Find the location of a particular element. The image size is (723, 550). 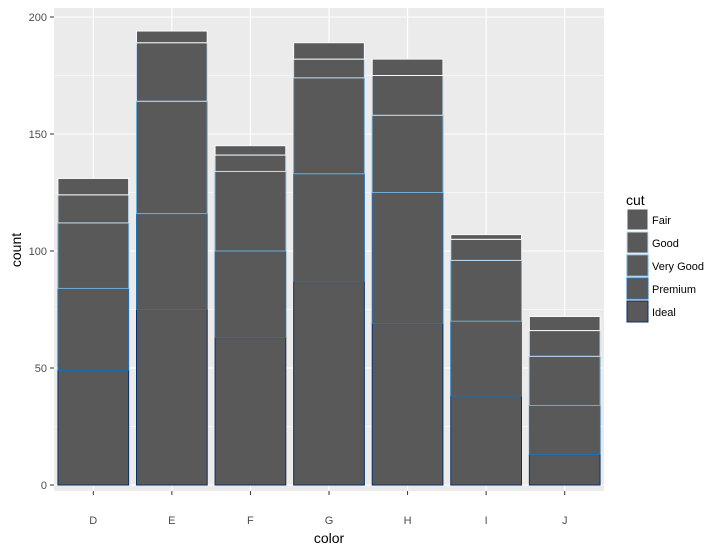

x-axis: D E F G H I J is located at coordinates (328, 509).